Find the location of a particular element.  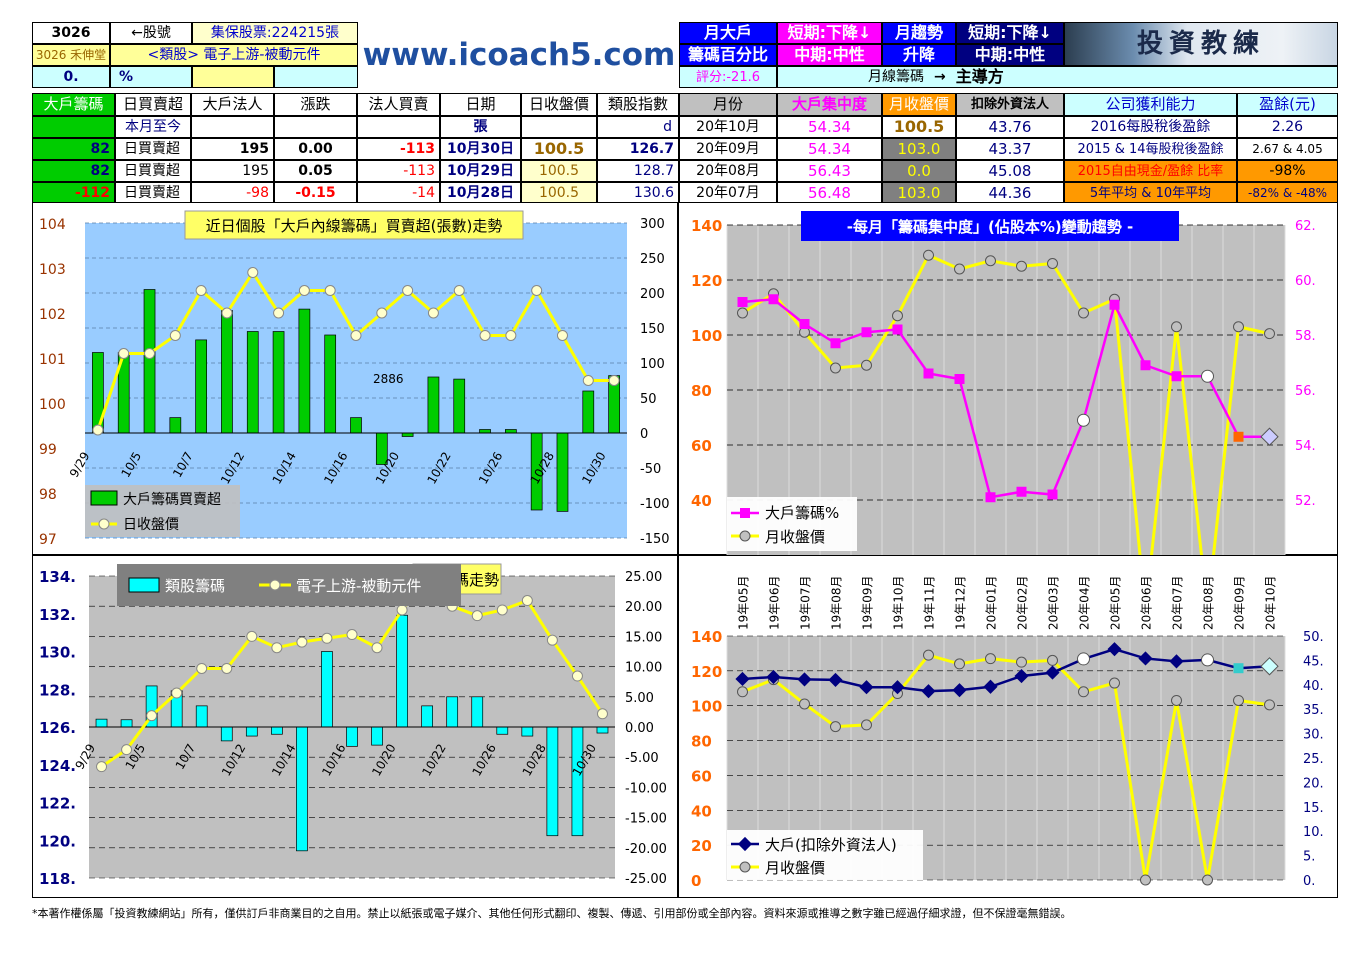

leader-label: 主導方 is located at coordinates (979, 76).